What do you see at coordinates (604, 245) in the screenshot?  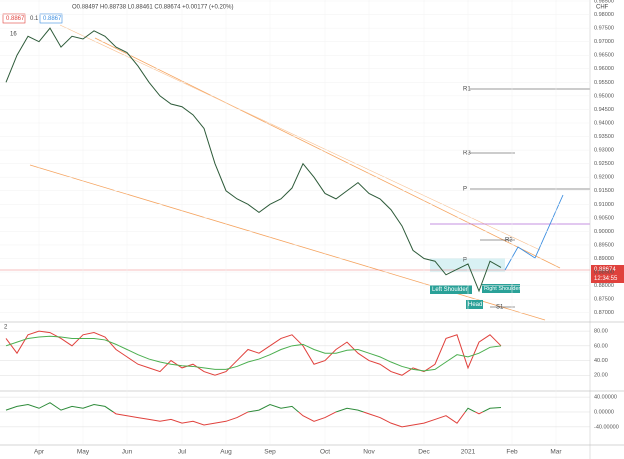 I see `y-tick-label: 0.89500` at bounding box center [604, 245].